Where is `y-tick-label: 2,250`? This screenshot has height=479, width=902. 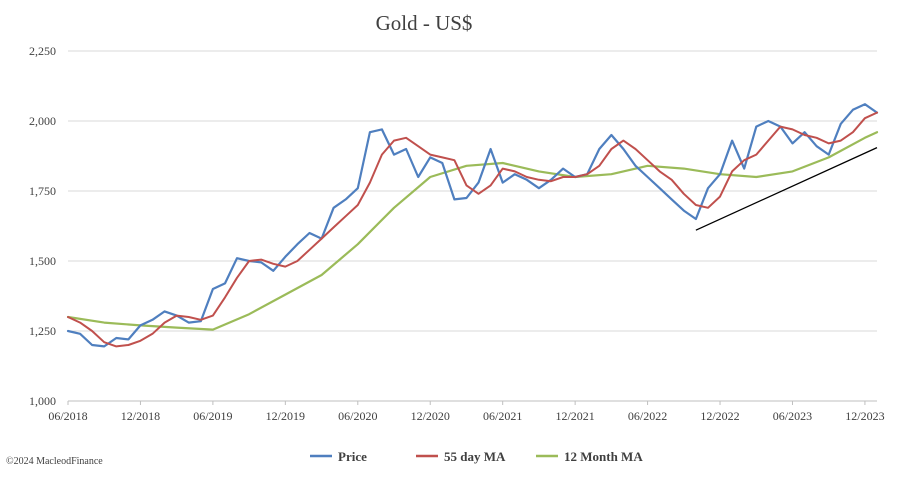 y-tick-label: 2,250 is located at coordinates (42, 51).